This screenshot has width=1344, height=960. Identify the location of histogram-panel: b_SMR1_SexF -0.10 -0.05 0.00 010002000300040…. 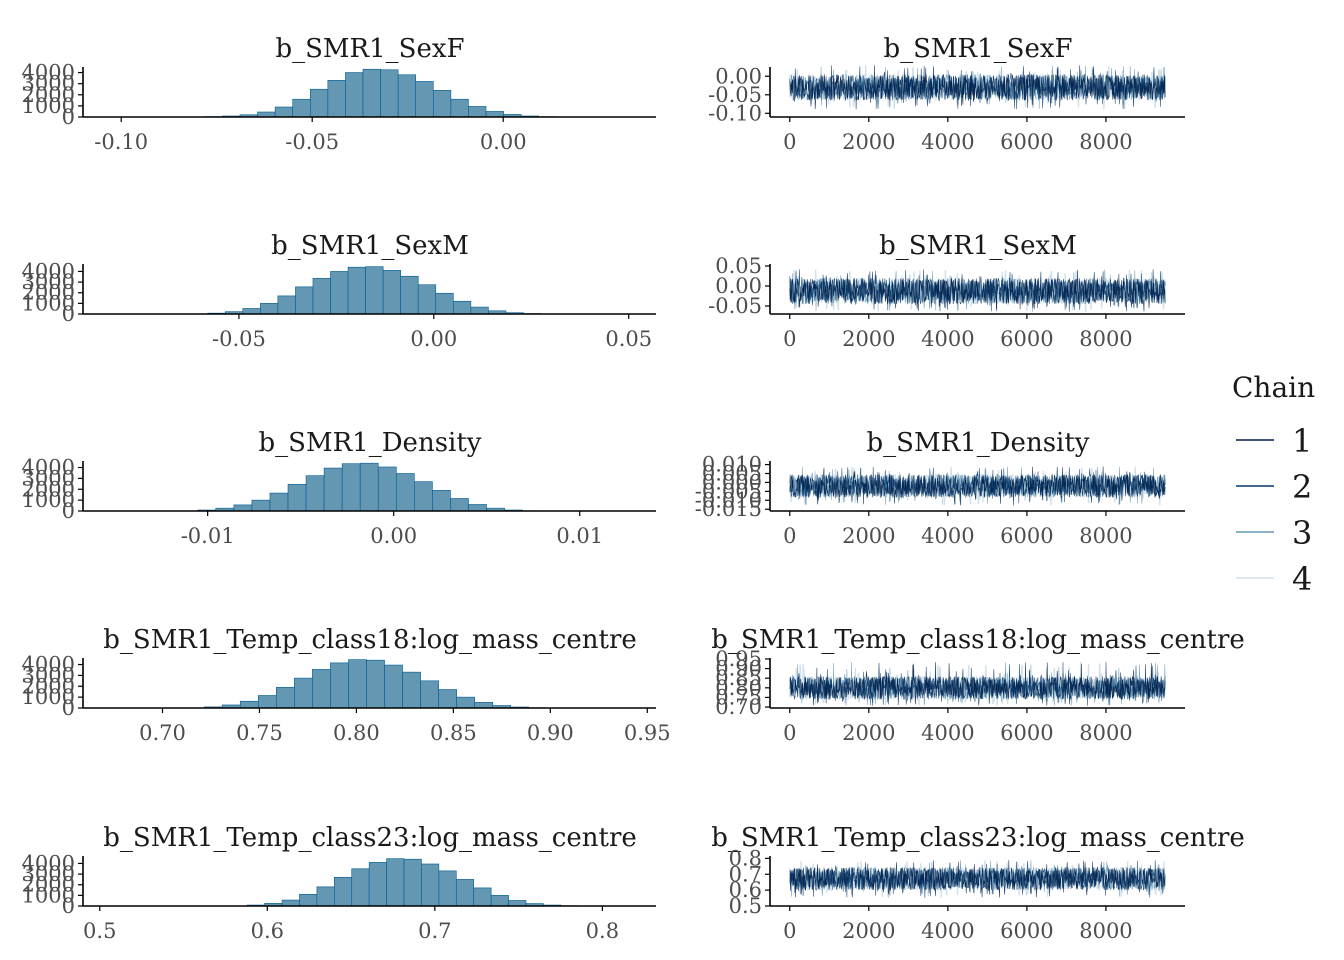
(339, 94).